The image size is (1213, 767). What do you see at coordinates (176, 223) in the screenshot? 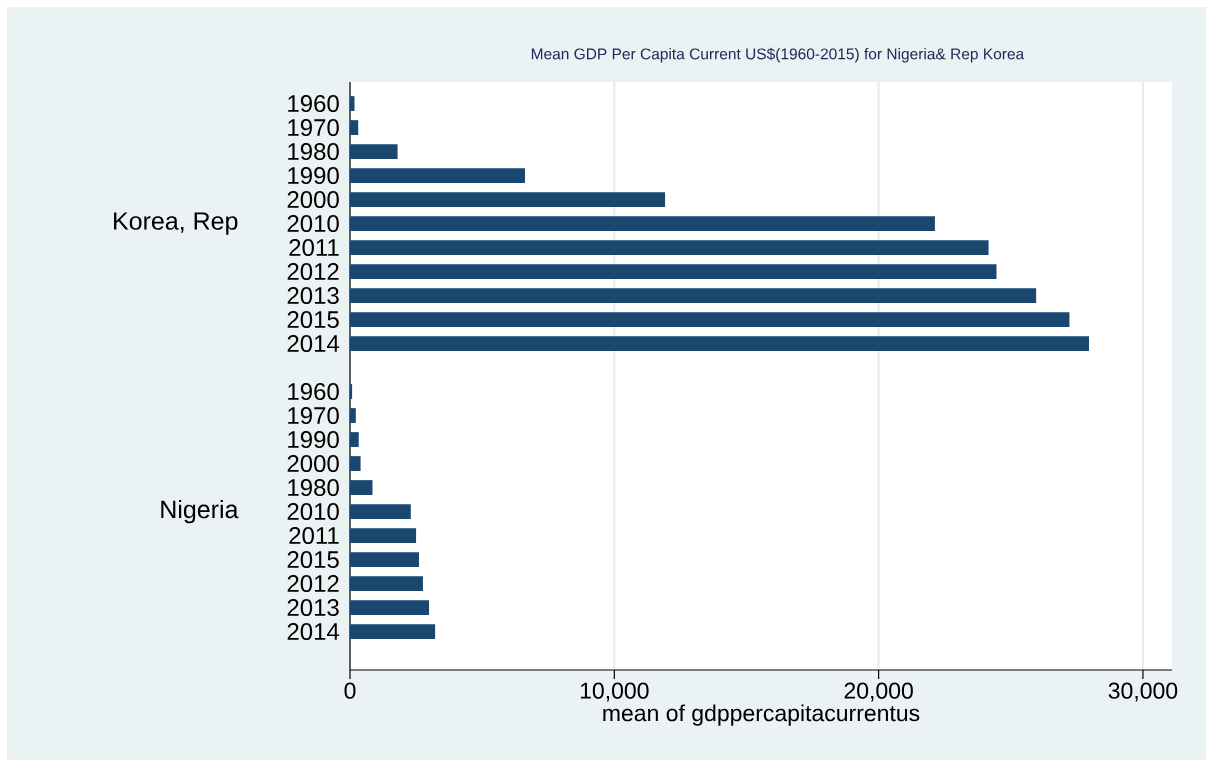
I see `text: Korea, Rep` at bounding box center [176, 223].